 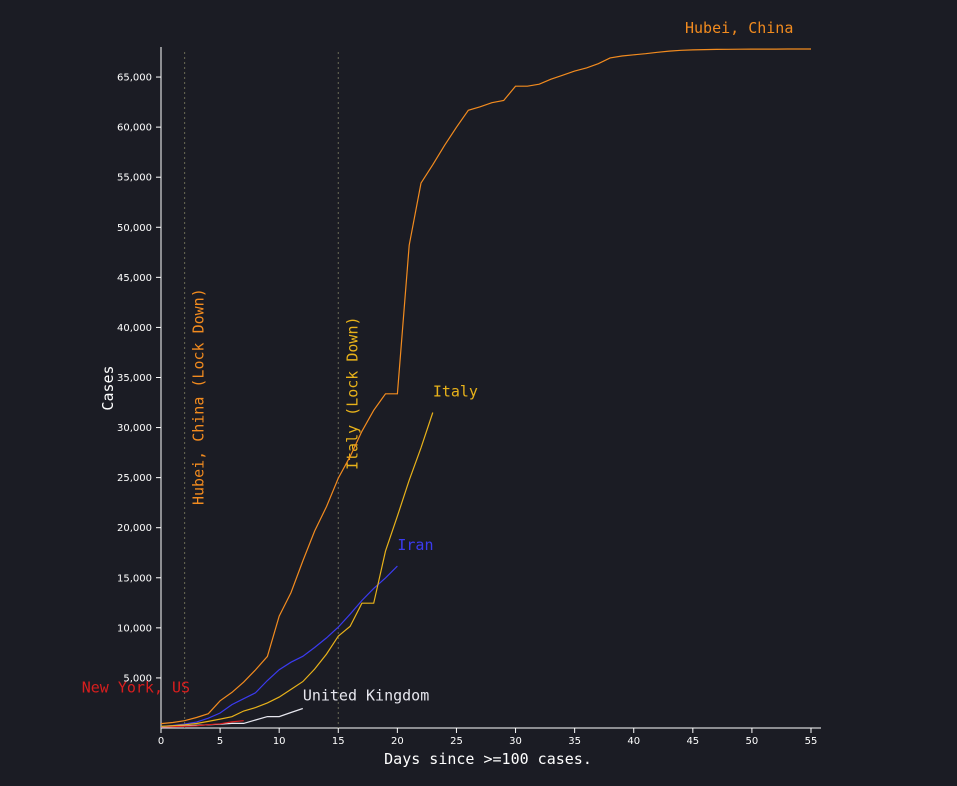 I want to click on x-tick-label: 40, so click(x=633, y=741).